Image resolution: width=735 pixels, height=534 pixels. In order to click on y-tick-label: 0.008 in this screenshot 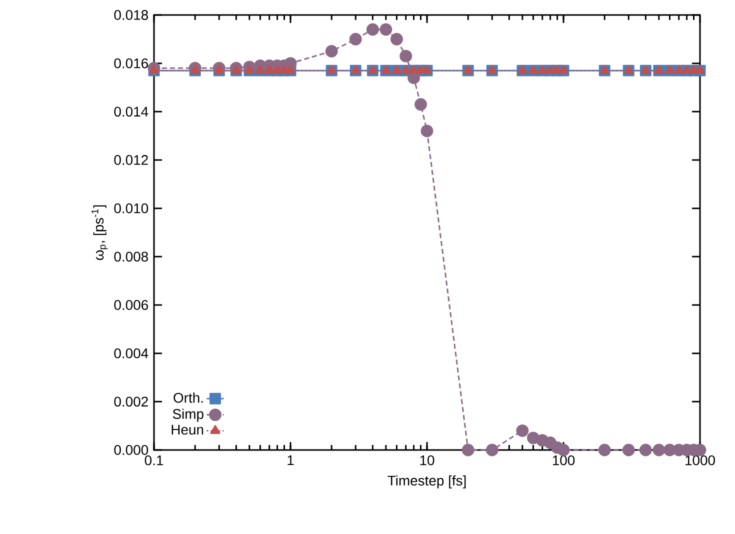, I will do `click(131, 257)`.